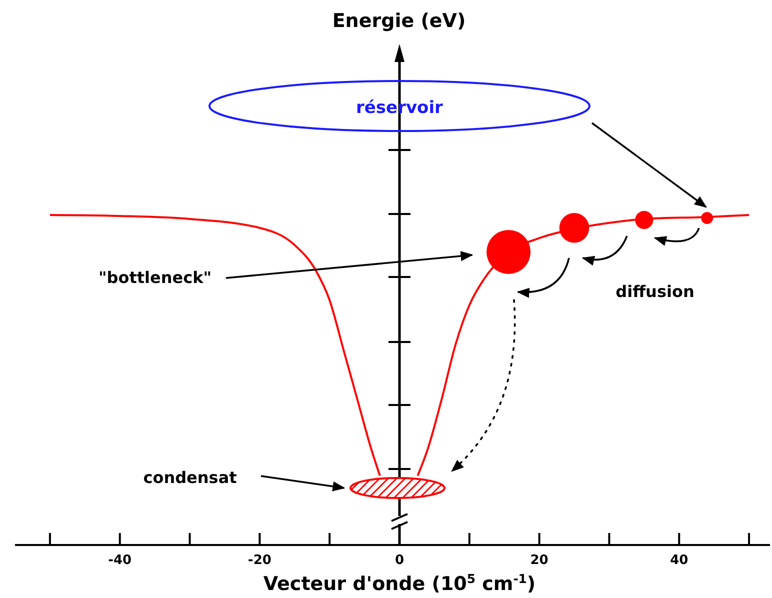  Describe the element at coordinates (399, 21) in the screenshot. I see `text: Energie (eV)` at that location.